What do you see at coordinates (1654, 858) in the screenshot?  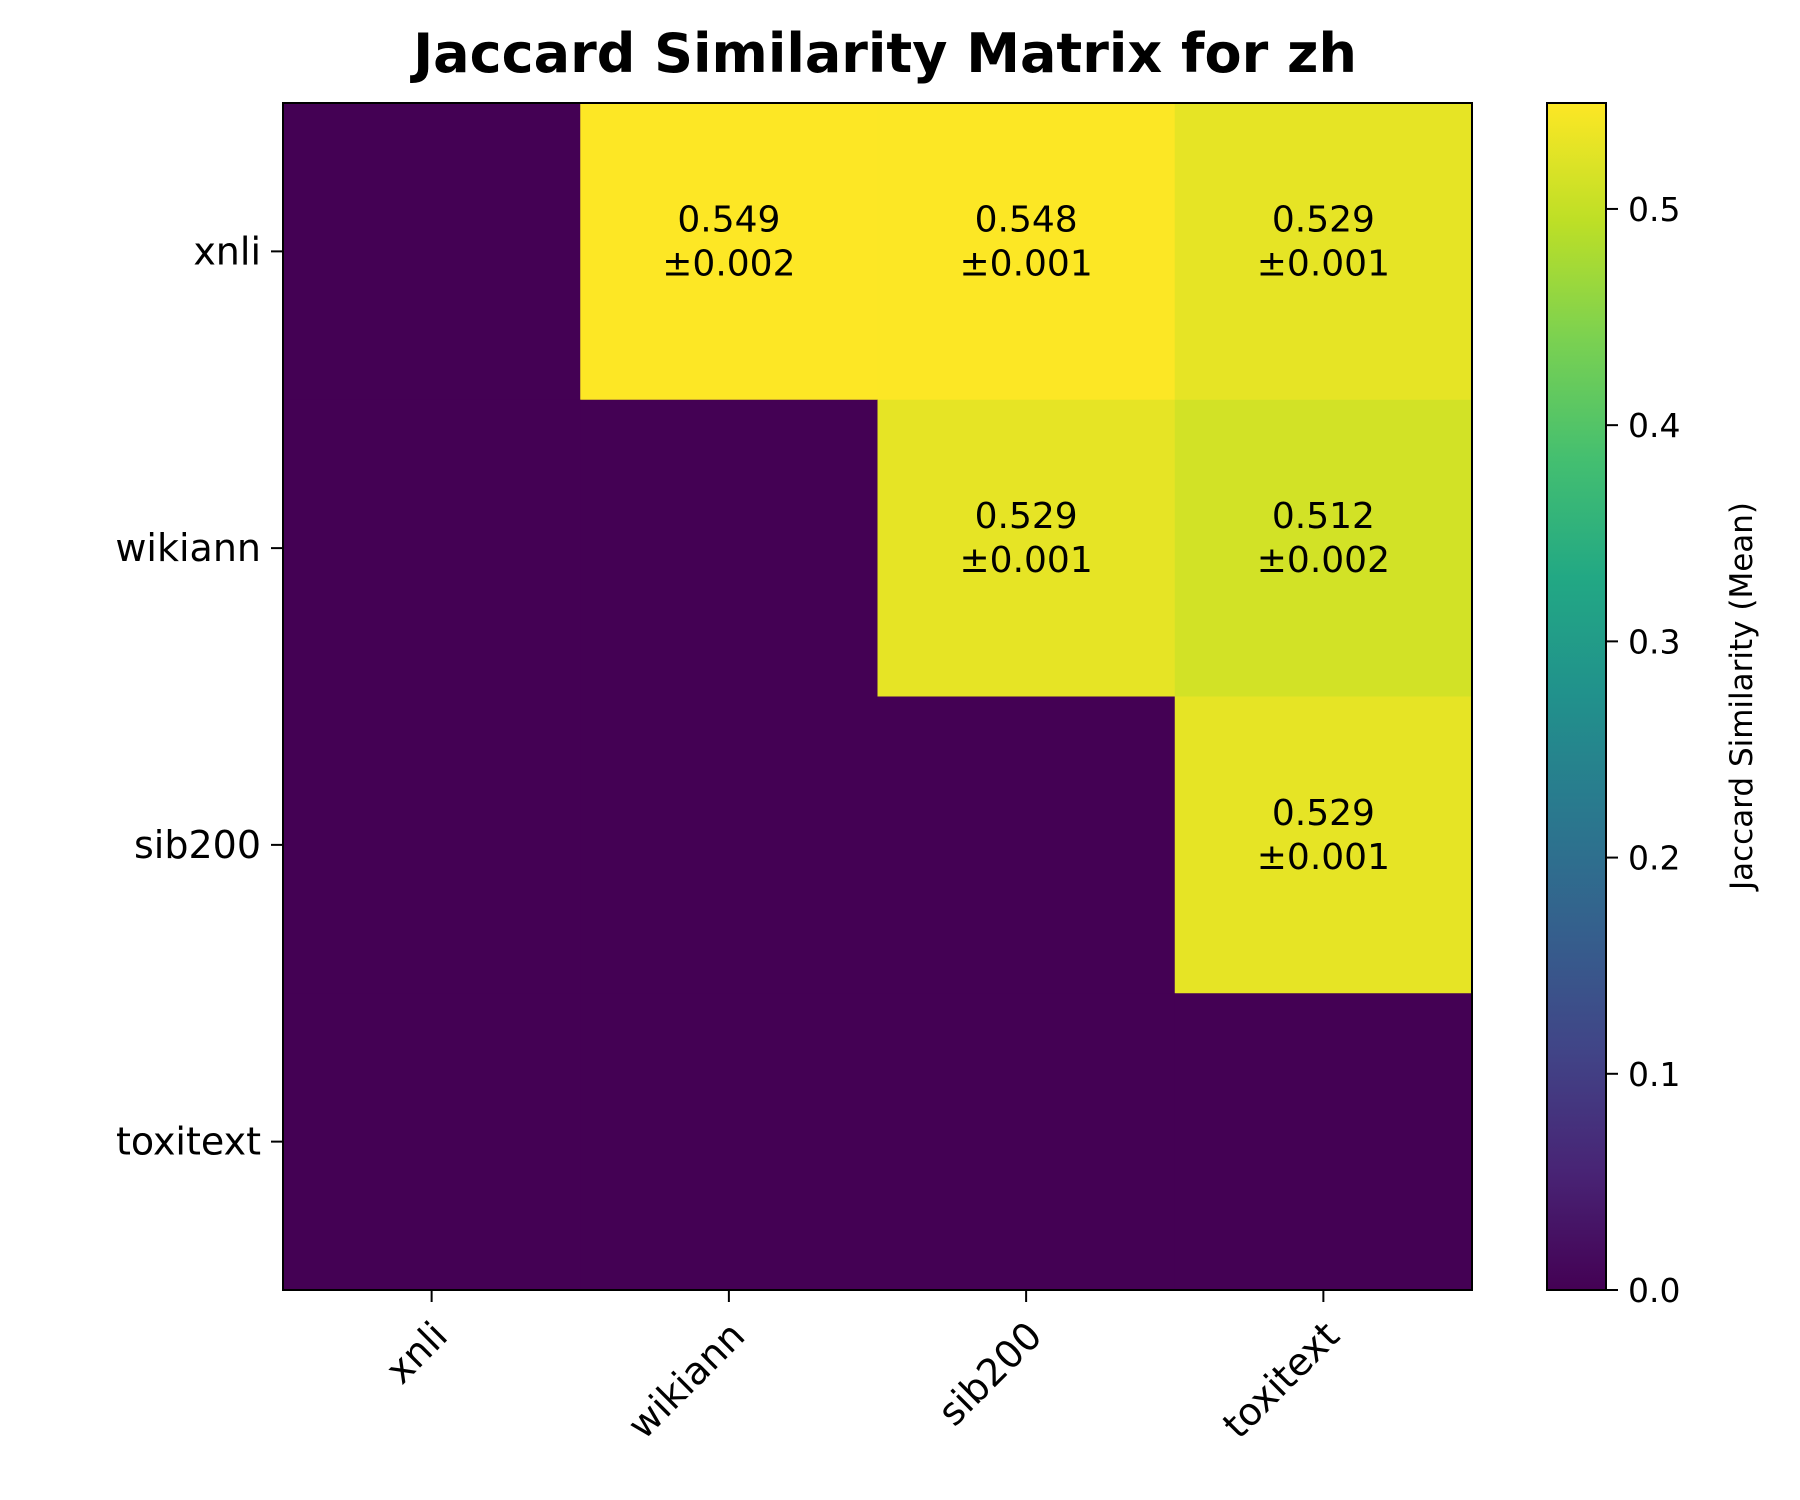 I see `colorbar-tick-label: 0.2` at bounding box center [1654, 858].